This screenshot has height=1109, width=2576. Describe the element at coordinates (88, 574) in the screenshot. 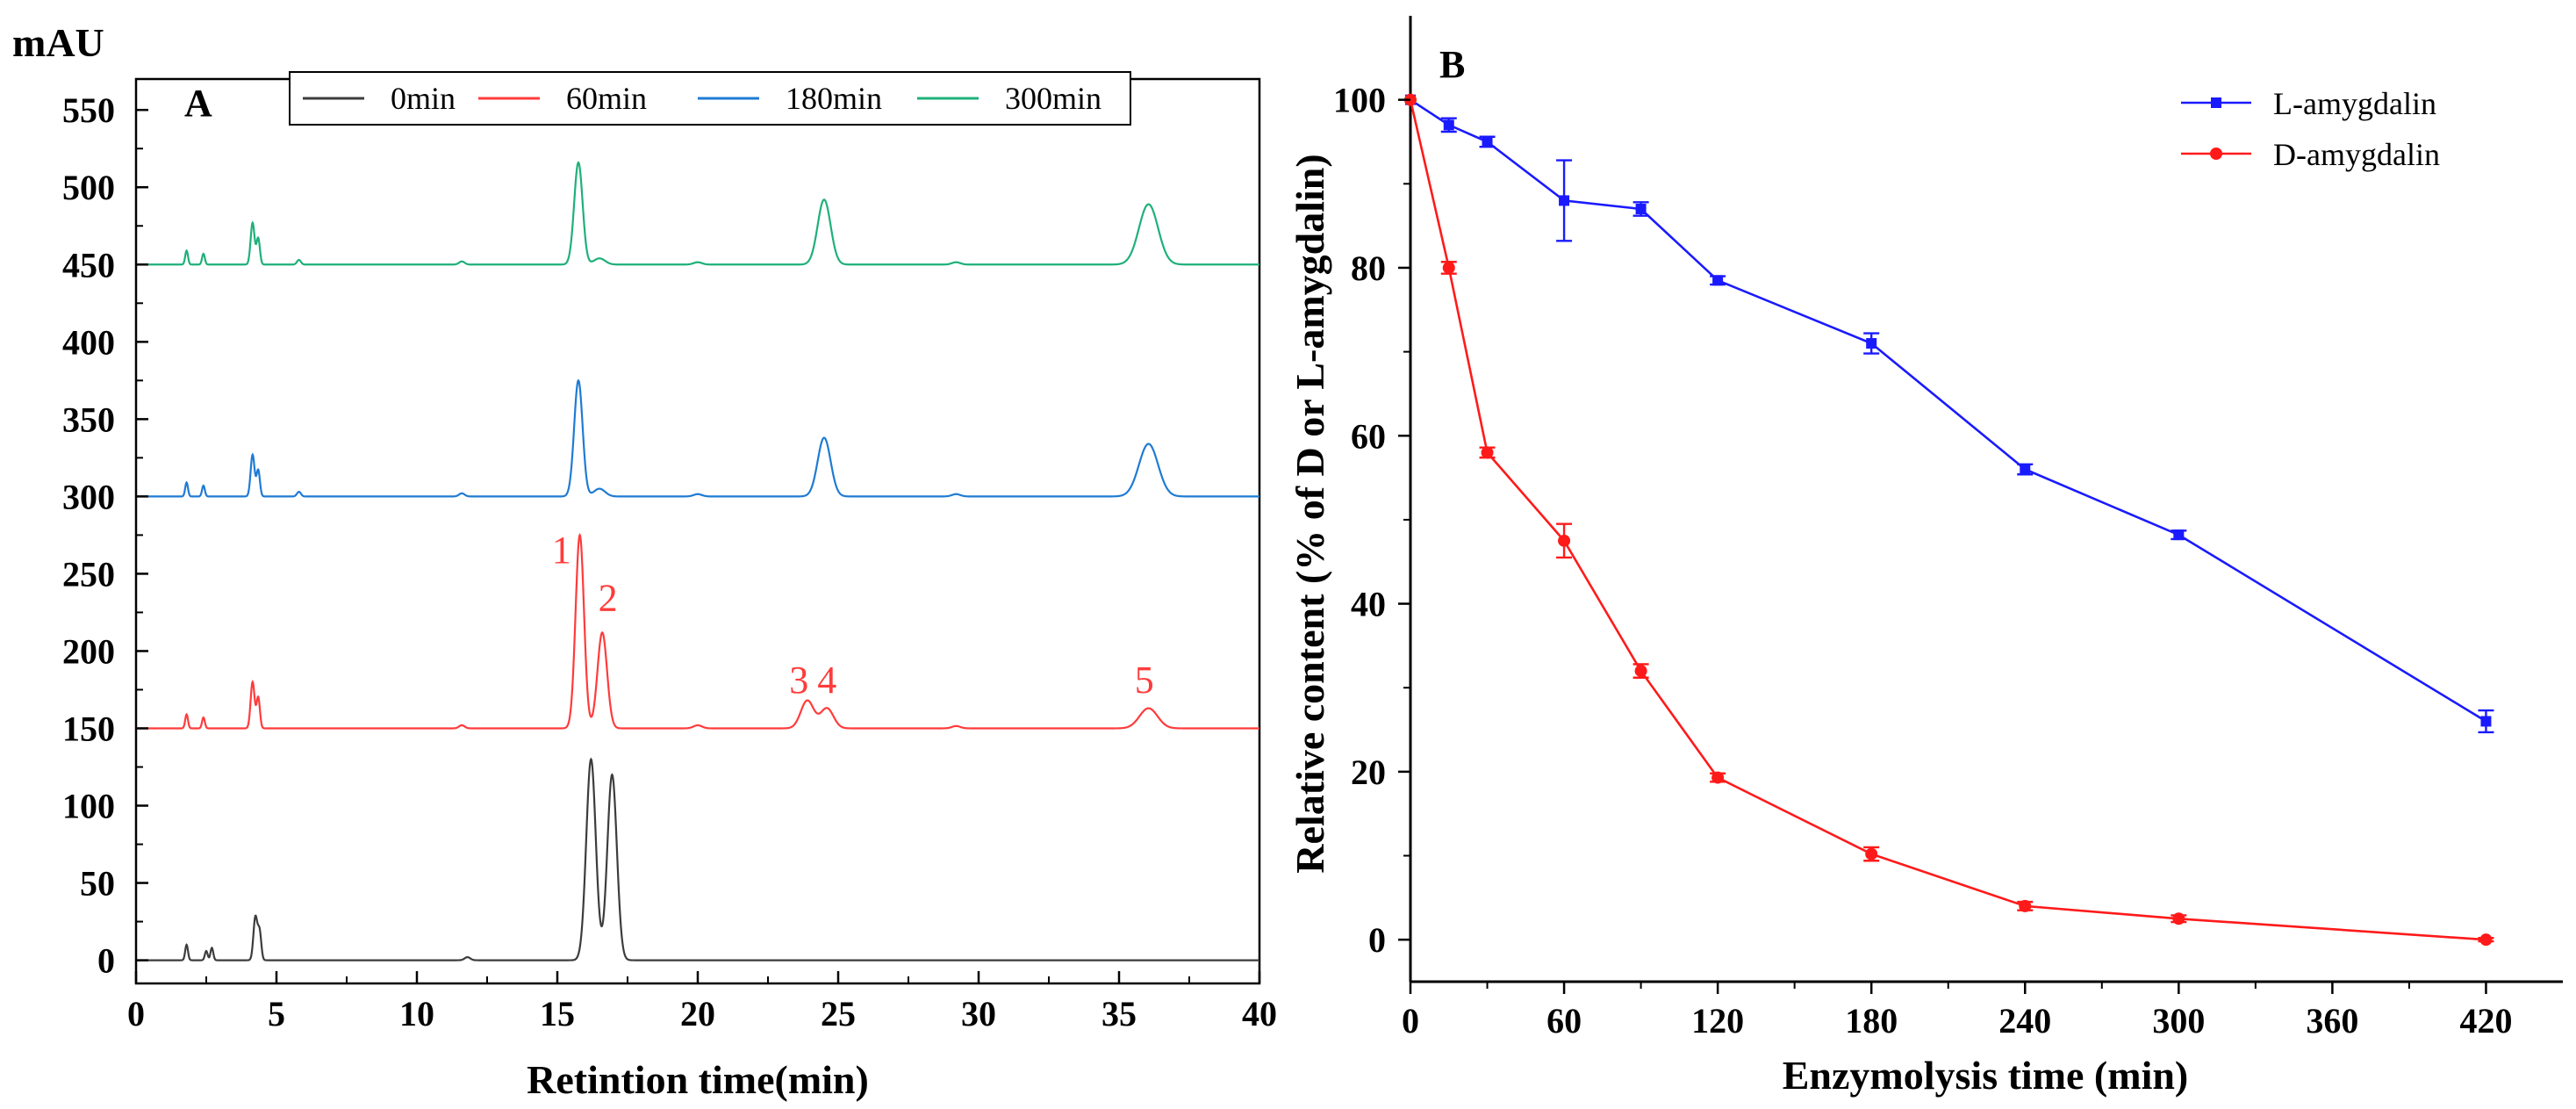

I see `y-tick-label: 250` at that location.